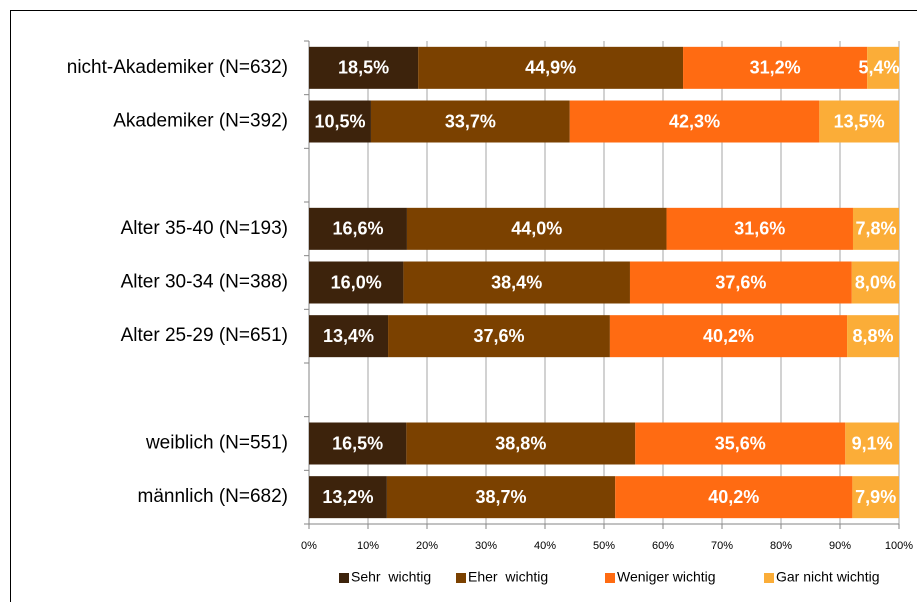 The height and width of the screenshot is (602, 917). I want to click on x-tick-label: 30%, so click(486, 546).